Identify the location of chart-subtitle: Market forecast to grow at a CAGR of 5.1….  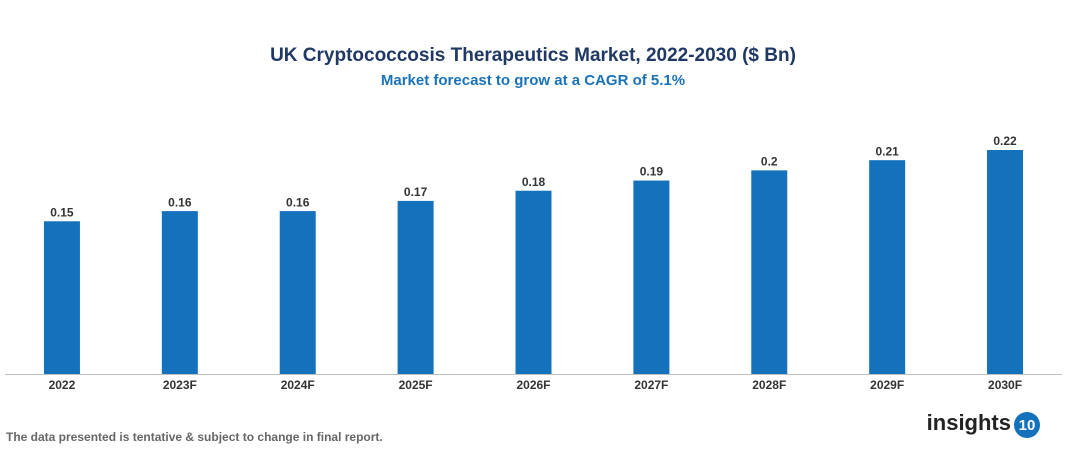
(533, 80).